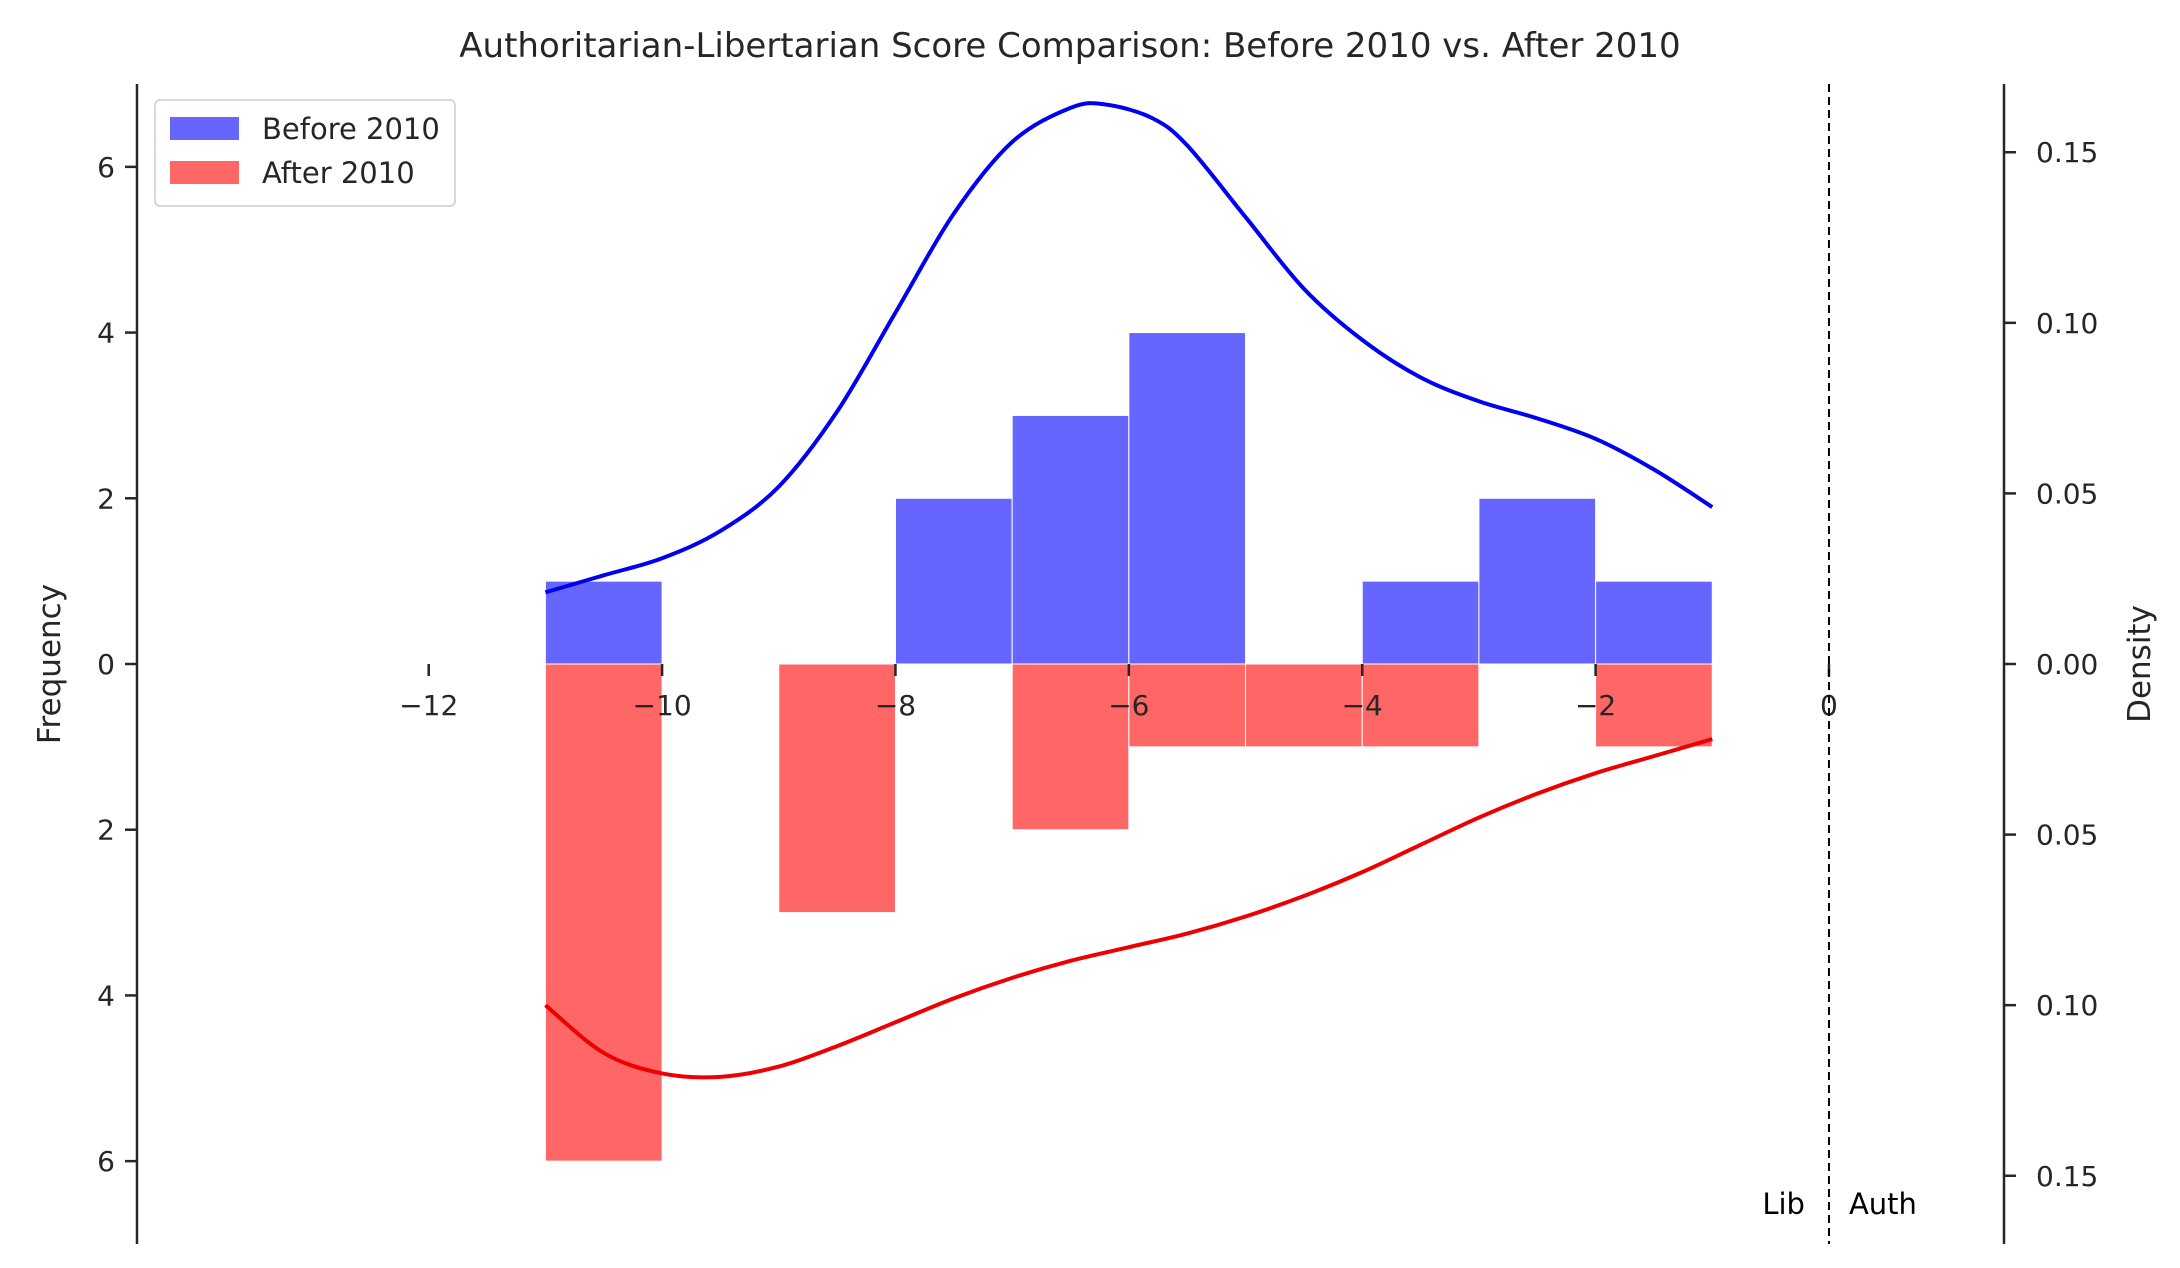 The image size is (2180, 1268). Describe the element at coordinates (1829, 705) in the screenshot. I see `x-tick-label: 0` at that location.